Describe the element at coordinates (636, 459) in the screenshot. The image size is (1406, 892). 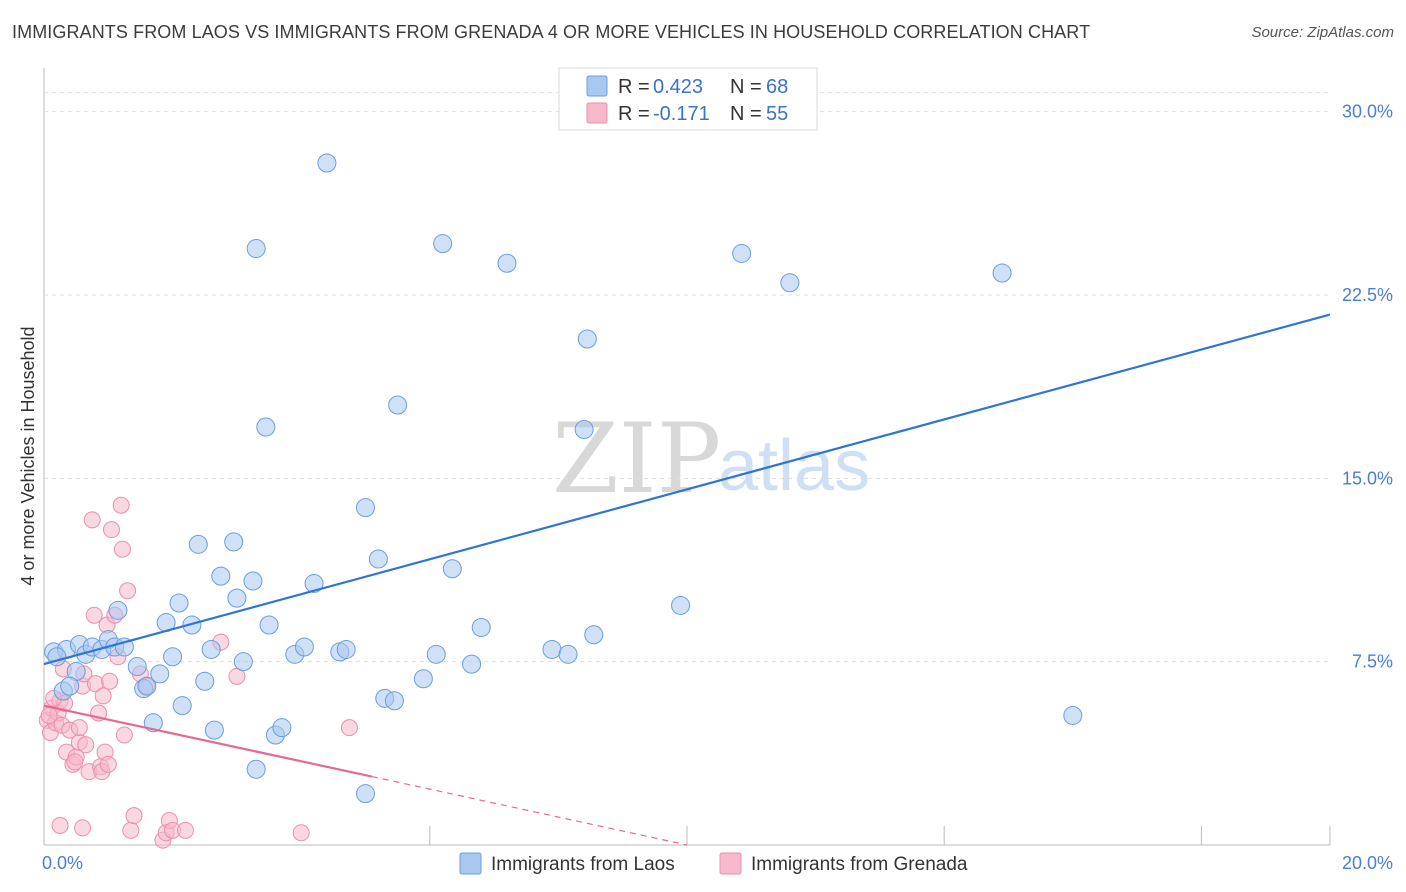
I see `watermark-zip: ZIP` at that location.